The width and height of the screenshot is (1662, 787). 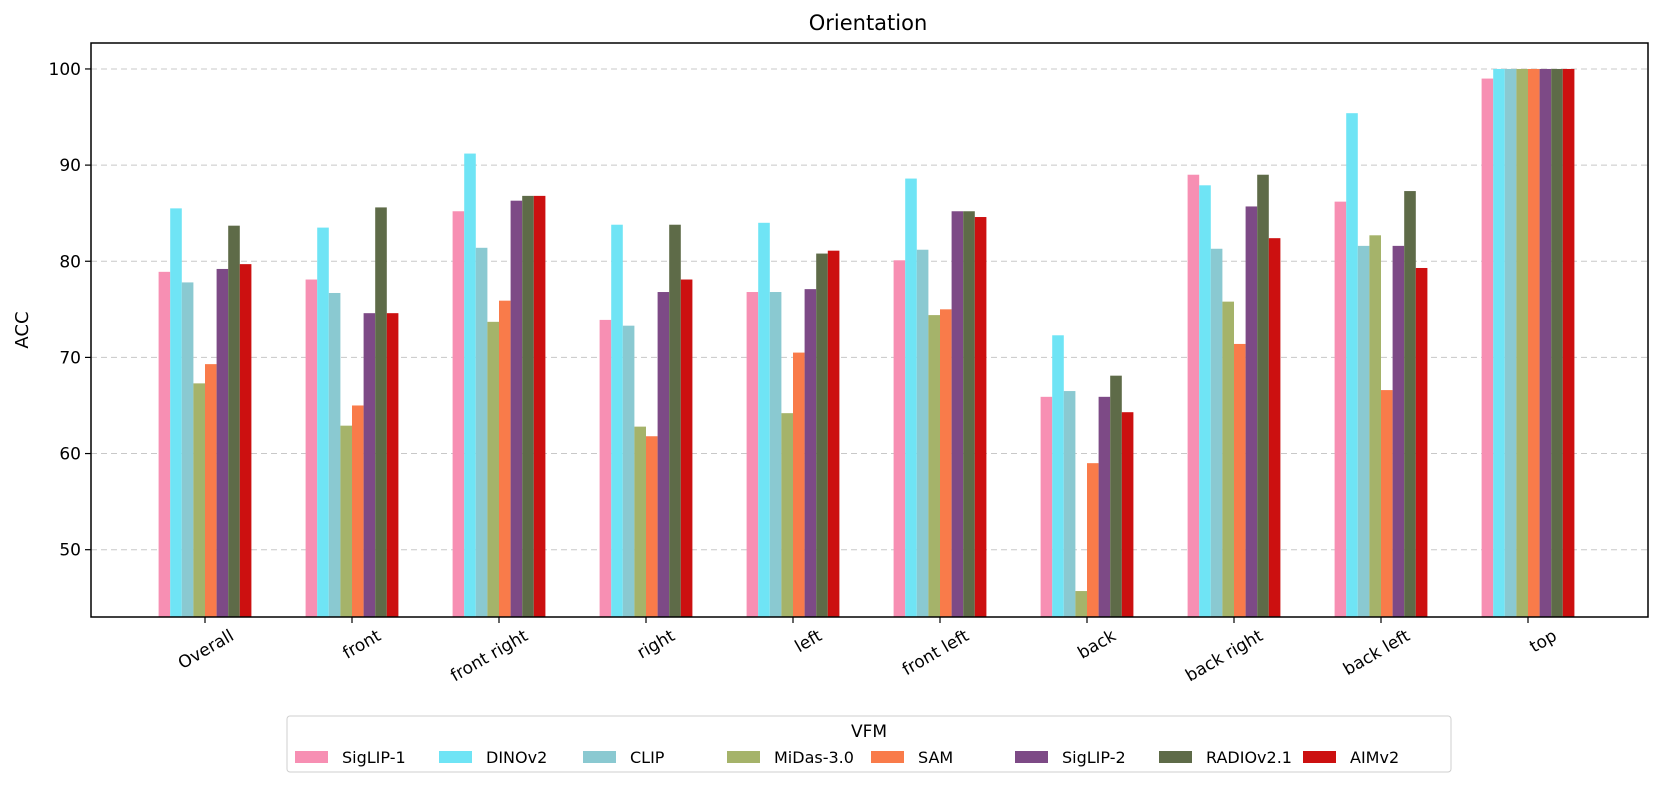 I want to click on bar-aimv2-front-right, so click(x=539, y=406).